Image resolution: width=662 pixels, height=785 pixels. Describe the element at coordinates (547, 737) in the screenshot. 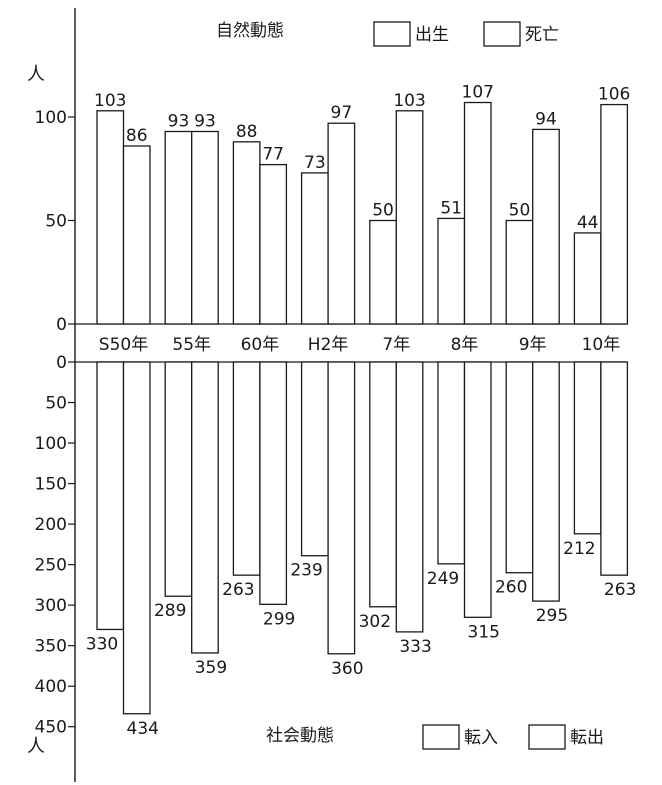

I see `legend-swatch-move-out` at that location.